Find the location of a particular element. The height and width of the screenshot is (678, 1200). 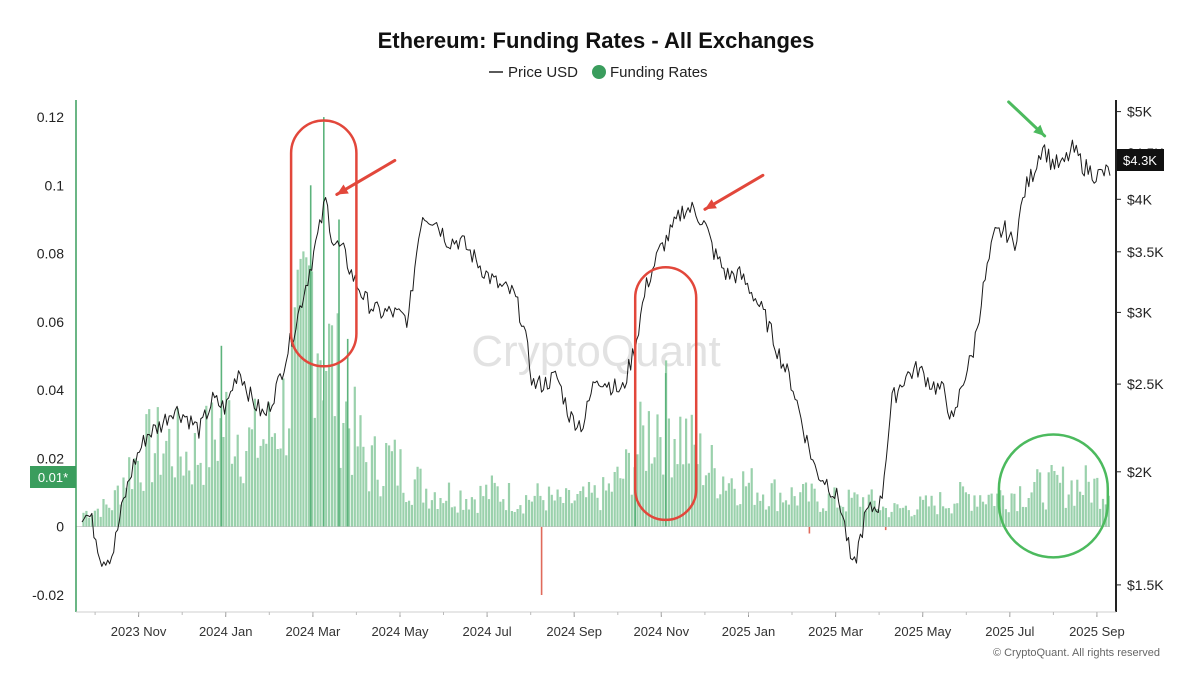

price-badge-bg is located at coordinates (1140, 160).